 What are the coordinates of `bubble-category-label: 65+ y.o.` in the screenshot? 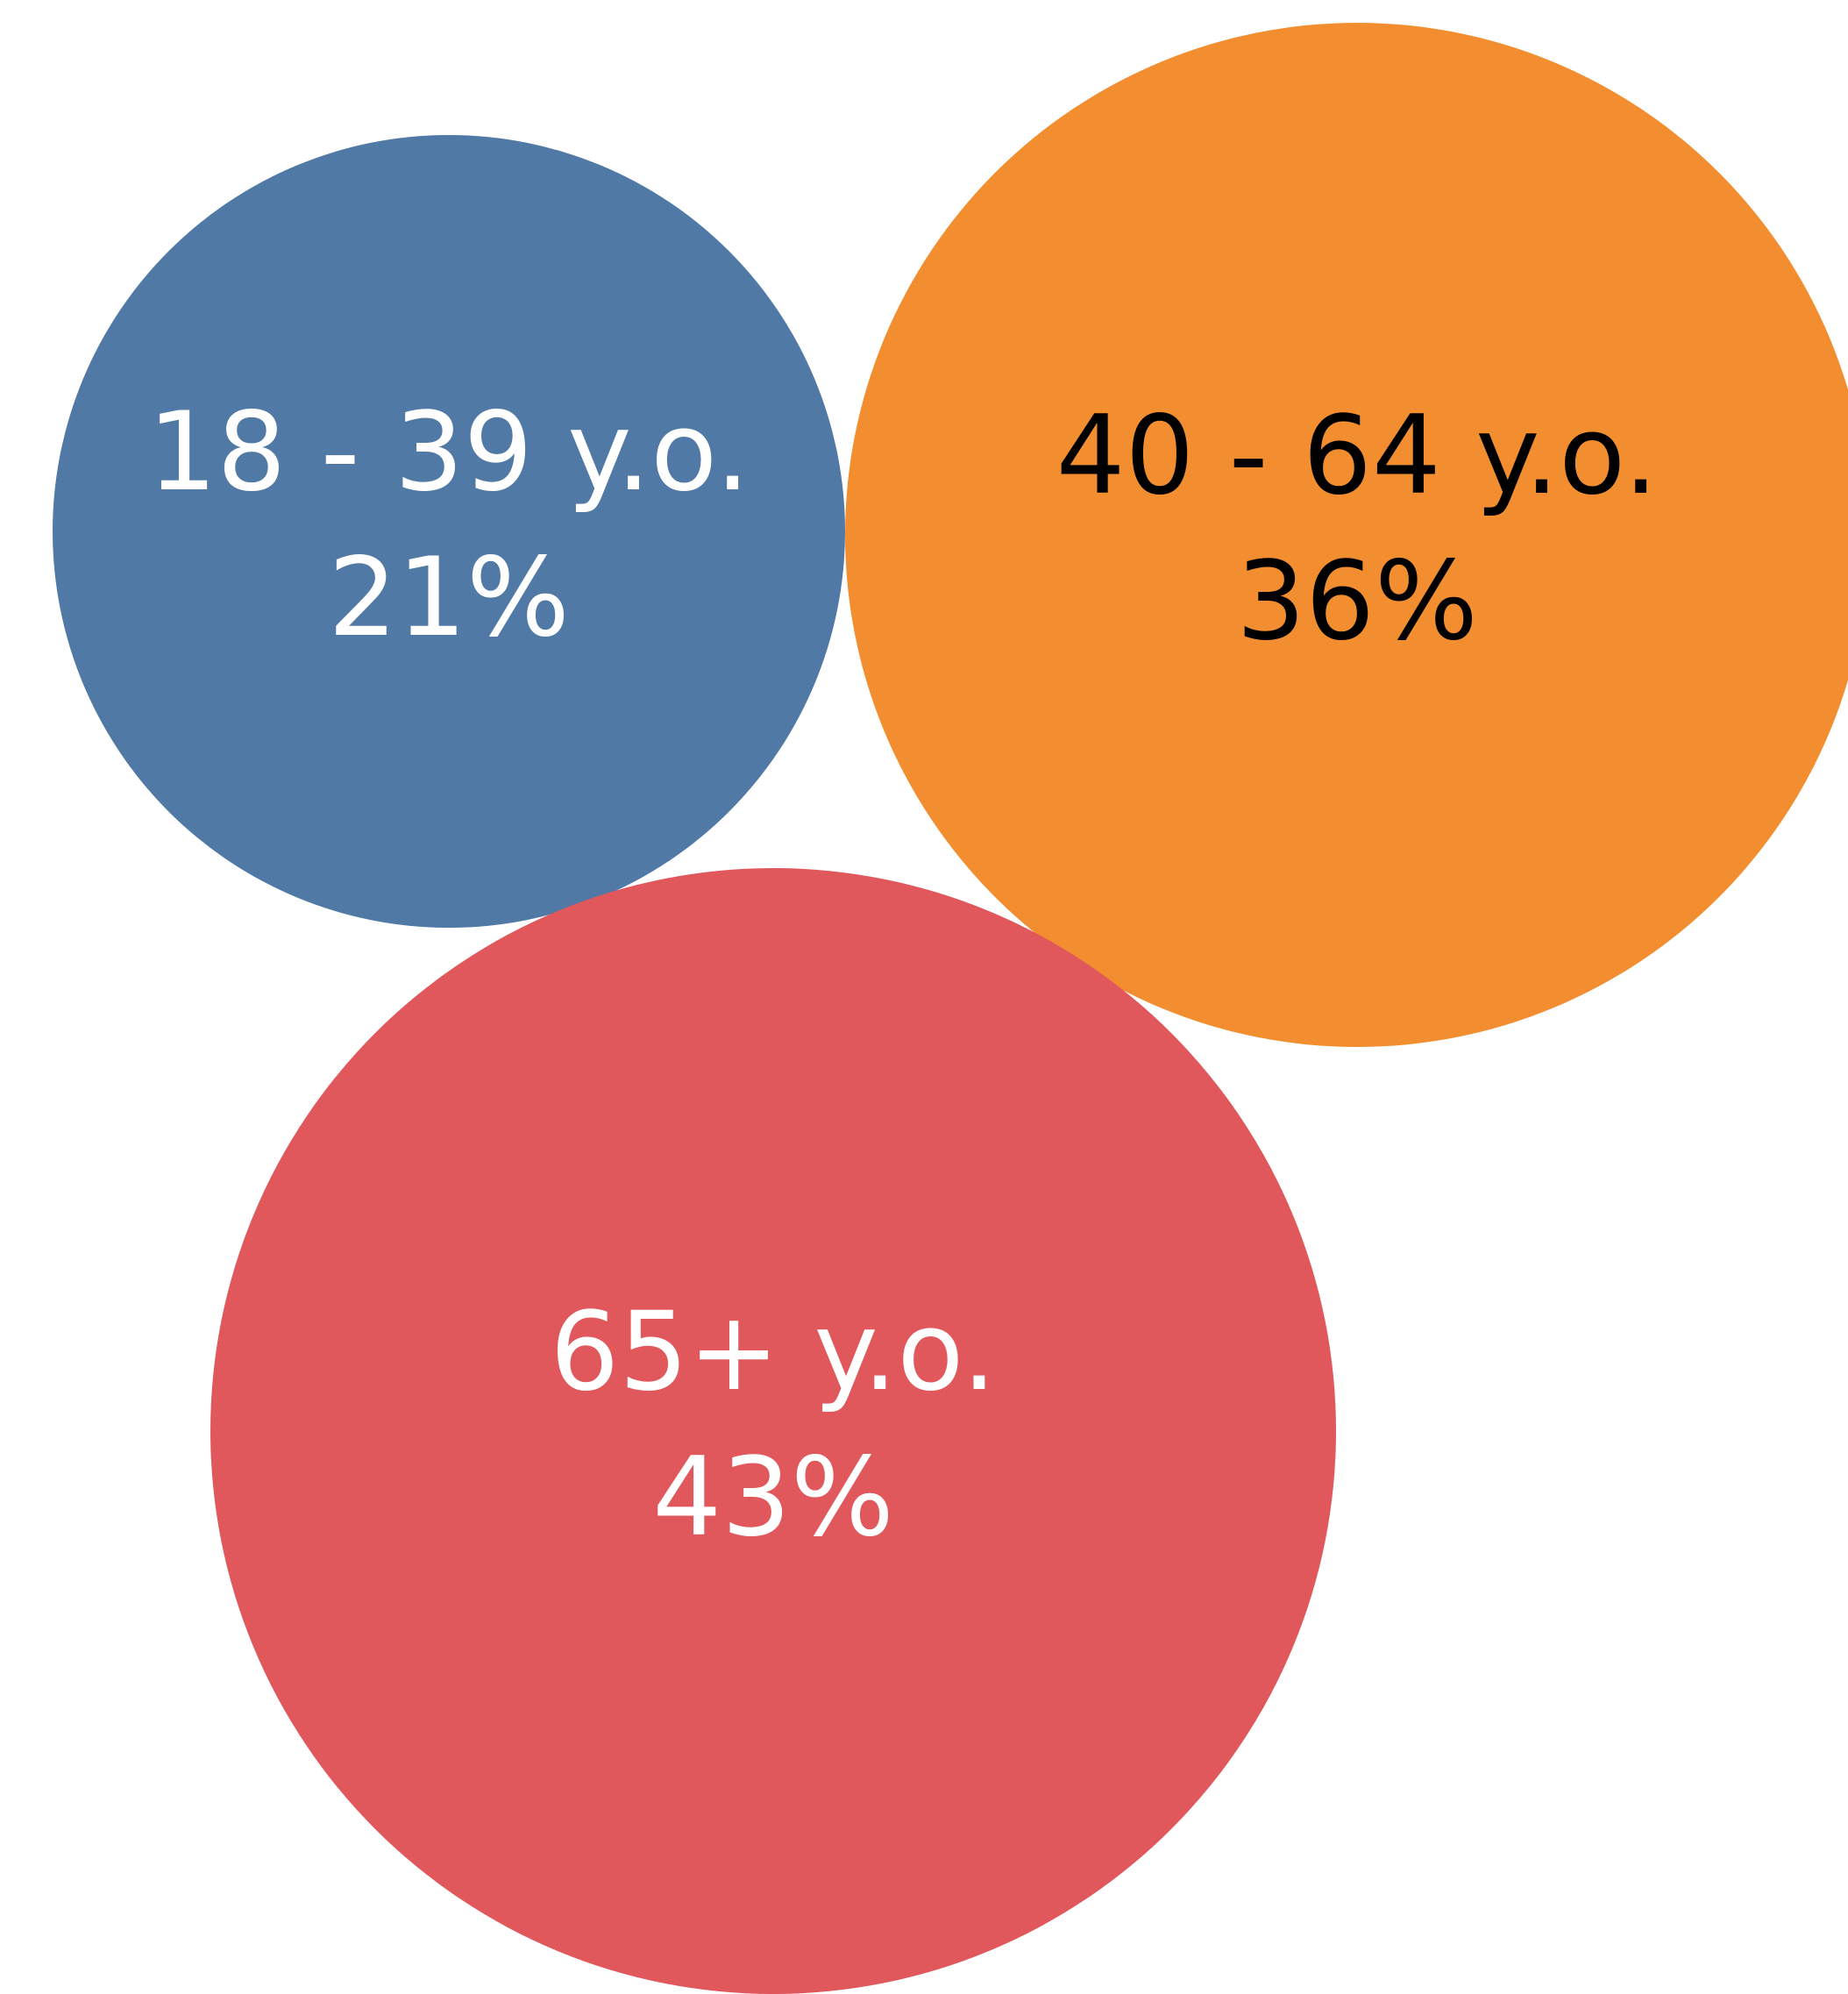 It's located at (773, 1352).